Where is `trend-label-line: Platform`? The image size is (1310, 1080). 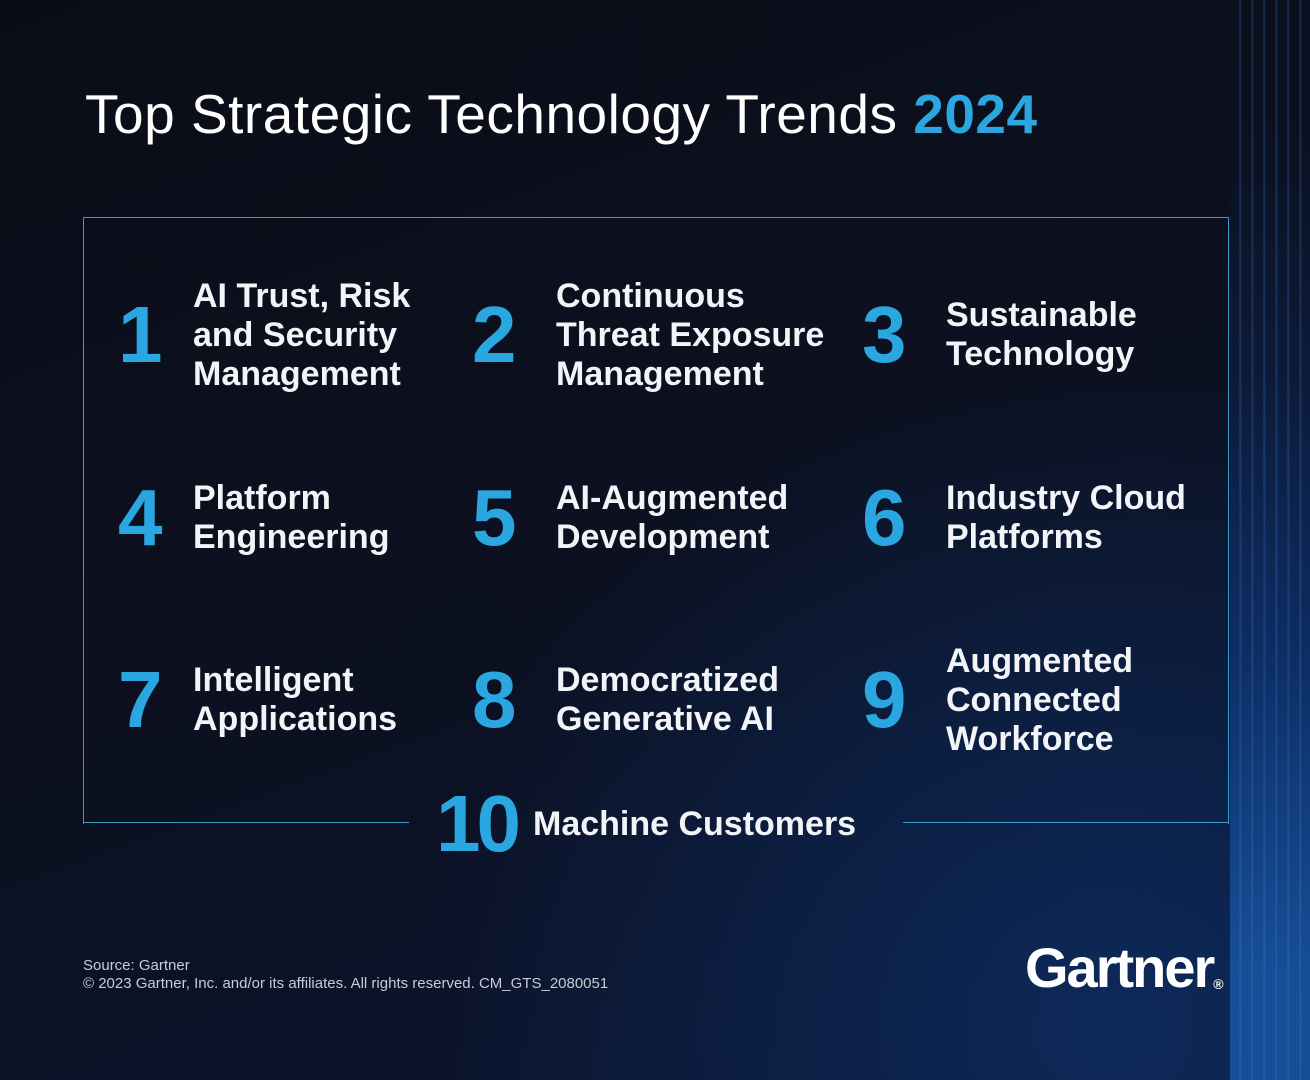
trend-label-line: Platform is located at coordinates (262, 498).